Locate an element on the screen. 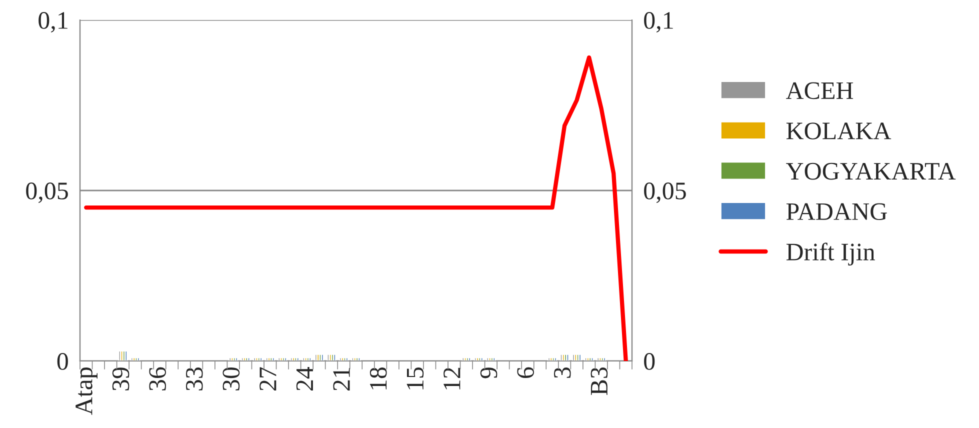 This screenshot has height=428, width=979. x-tick-label: 39 is located at coordinates (121, 379).